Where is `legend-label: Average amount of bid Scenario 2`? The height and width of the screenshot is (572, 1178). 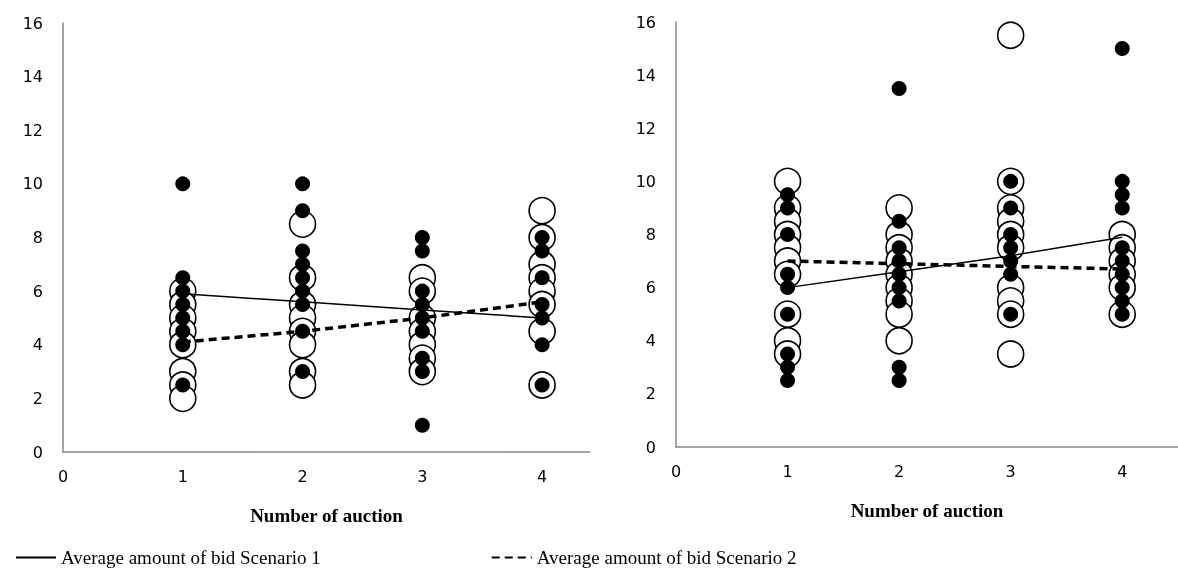
legend-label: Average amount of bid Scenario 2 is located at coordinates (666, 557).